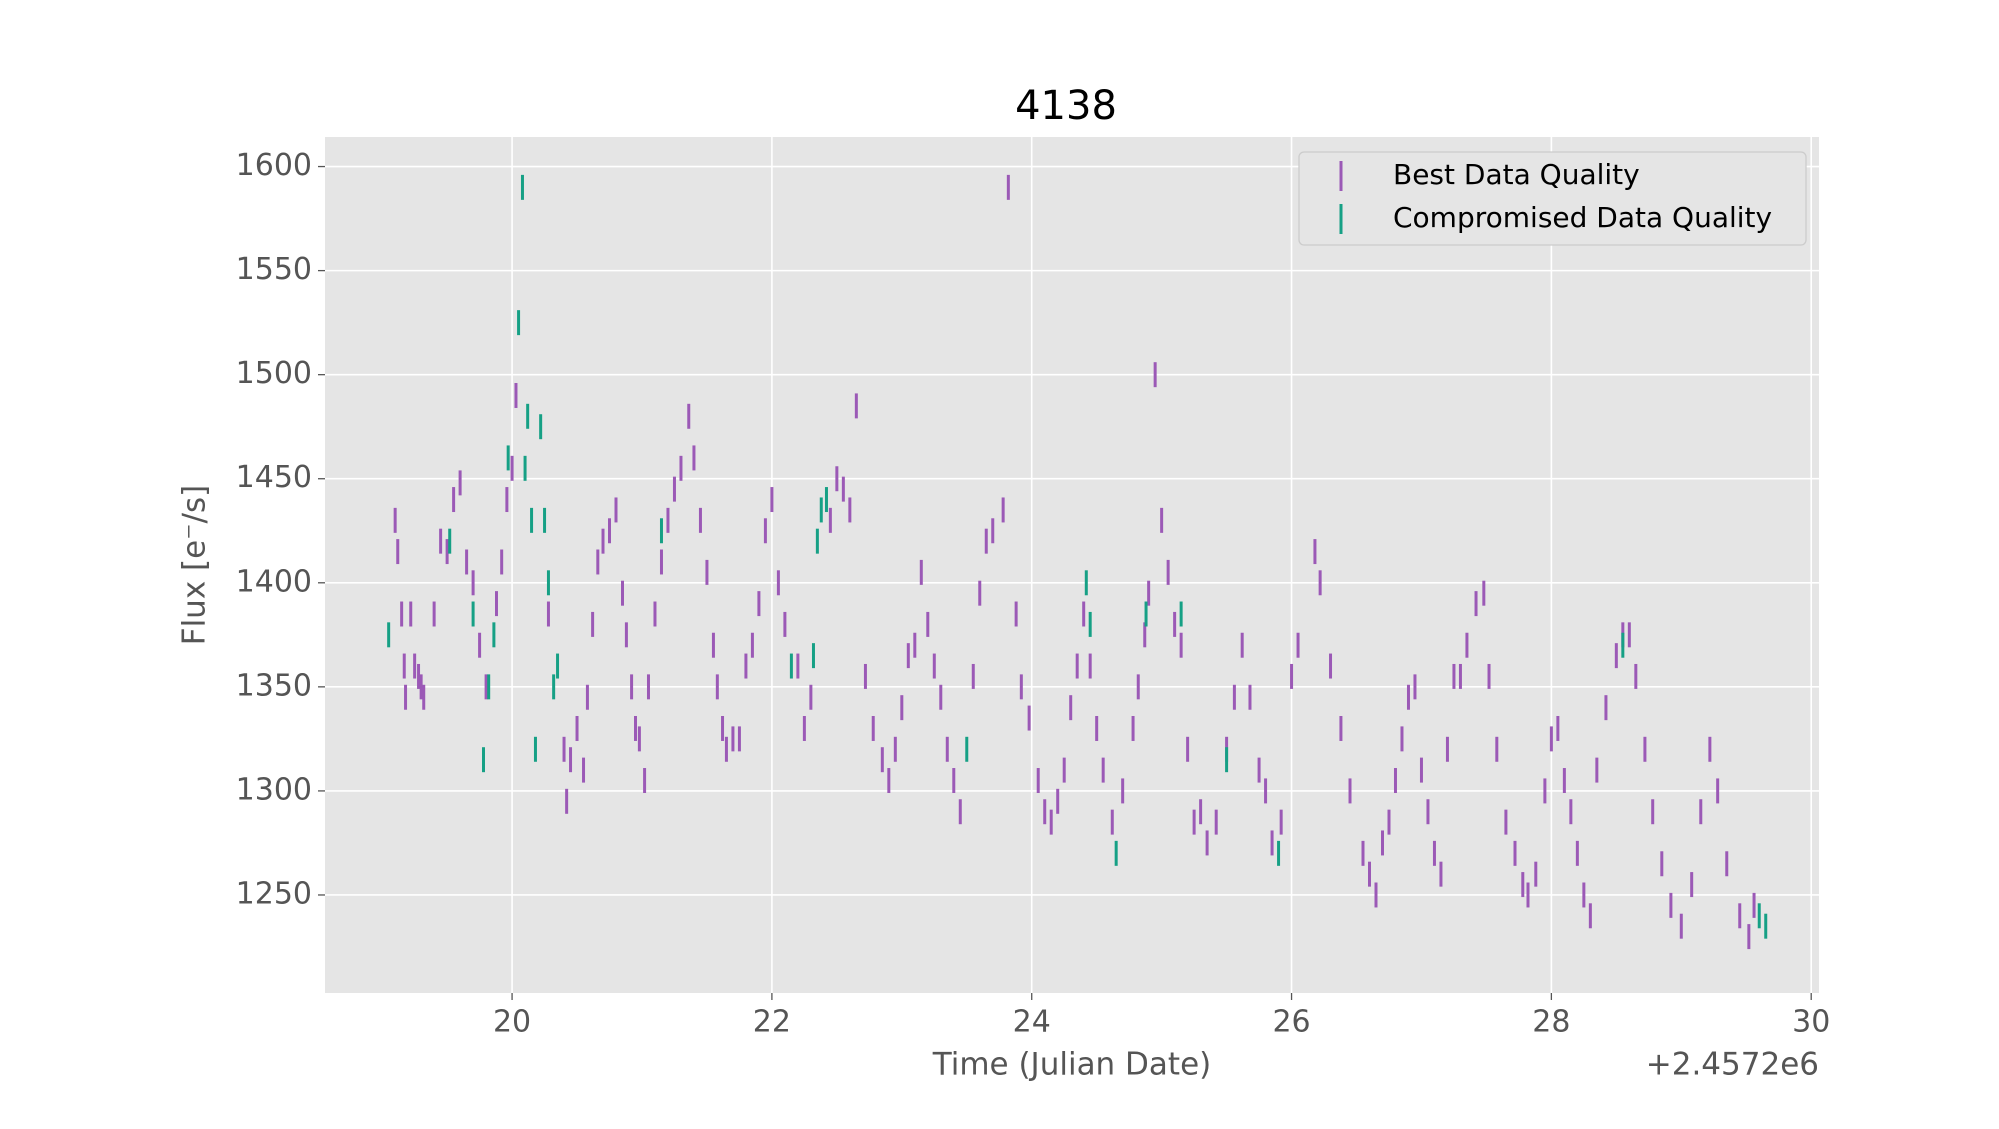  What do you see at coordinates (1551, 1022) in the screenshot?
I see `x-tick-label: 28` at bounding box center [1551, 1022].